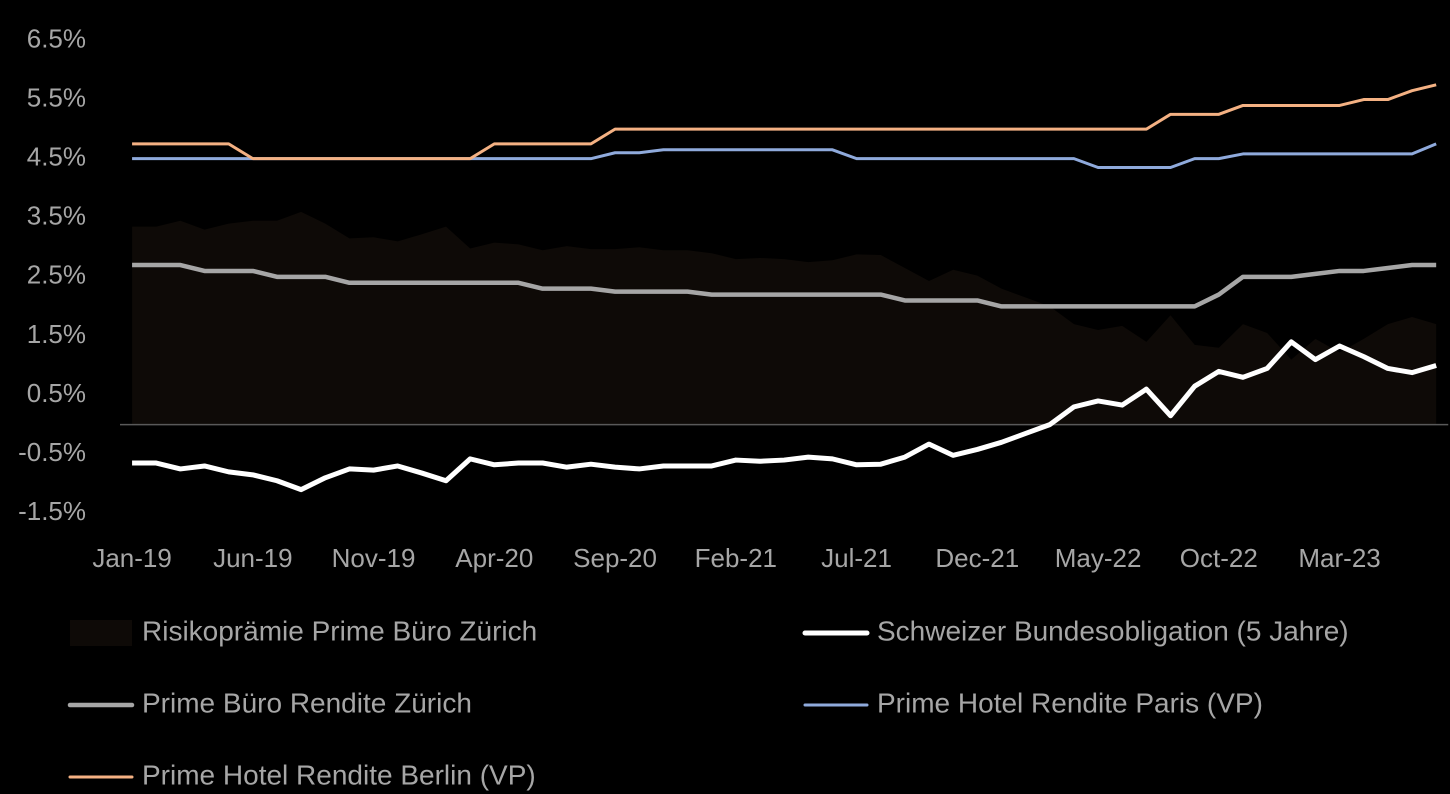 The width and height of the screenshot is (1450, 794). I want to click on legend-label: Risikoprämie Prime Büro Zürich, so click(339, 630).